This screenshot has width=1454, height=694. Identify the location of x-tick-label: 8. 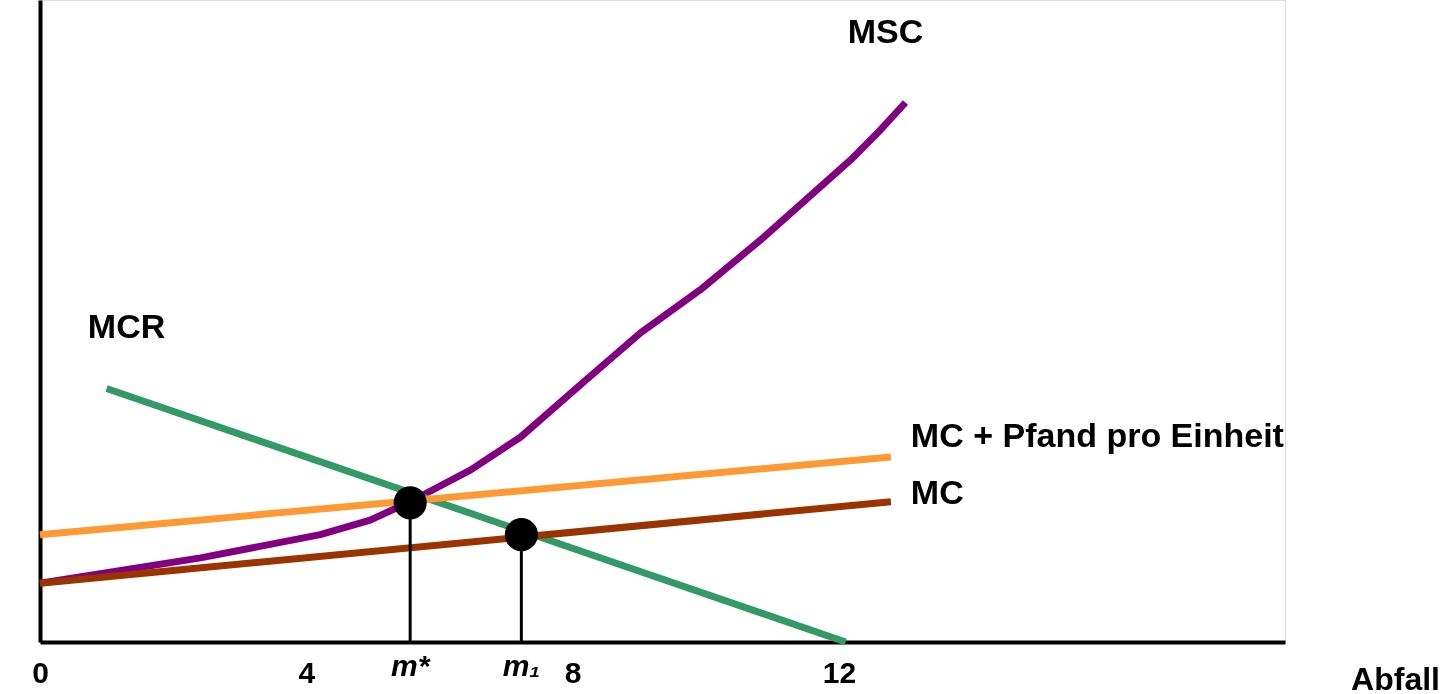
(573, 672).